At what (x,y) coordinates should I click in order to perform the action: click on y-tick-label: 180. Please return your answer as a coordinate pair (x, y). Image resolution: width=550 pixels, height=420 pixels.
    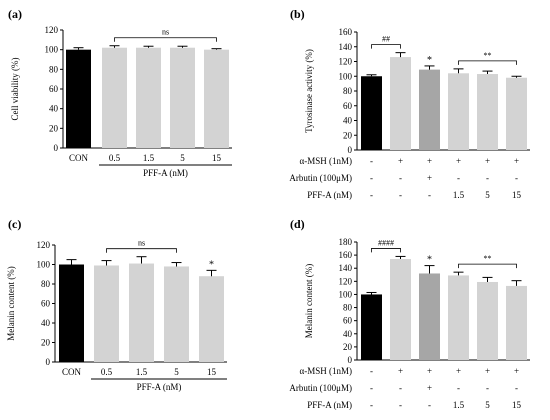
    Looking at the image, I should click on (346, 242).